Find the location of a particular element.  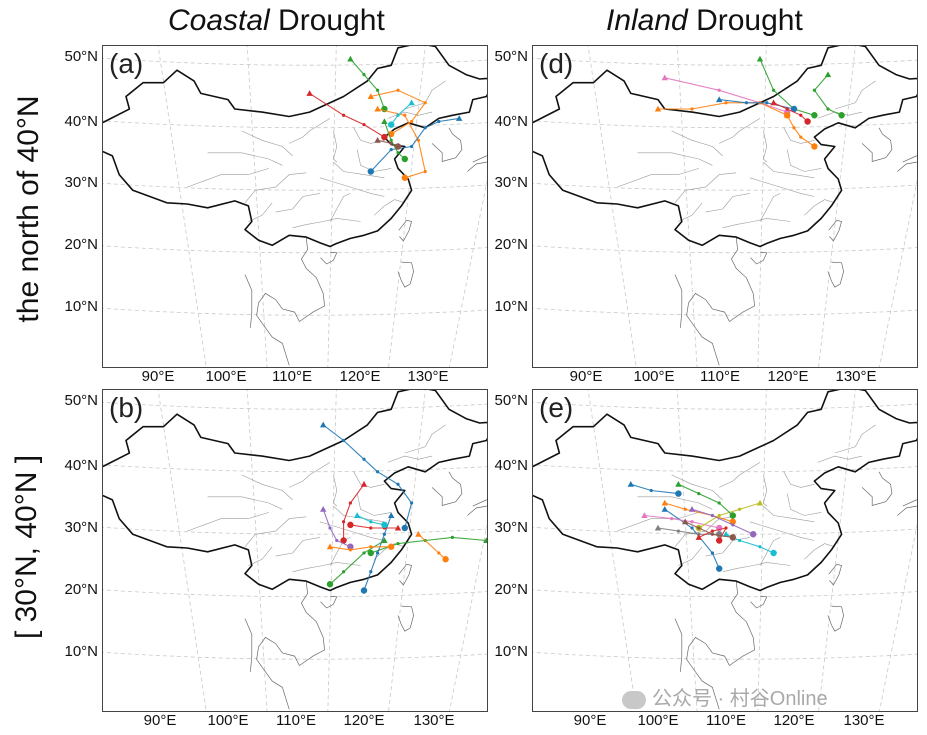

column-title-coastal: Coastal Drought is located at coordinates (276, 21).